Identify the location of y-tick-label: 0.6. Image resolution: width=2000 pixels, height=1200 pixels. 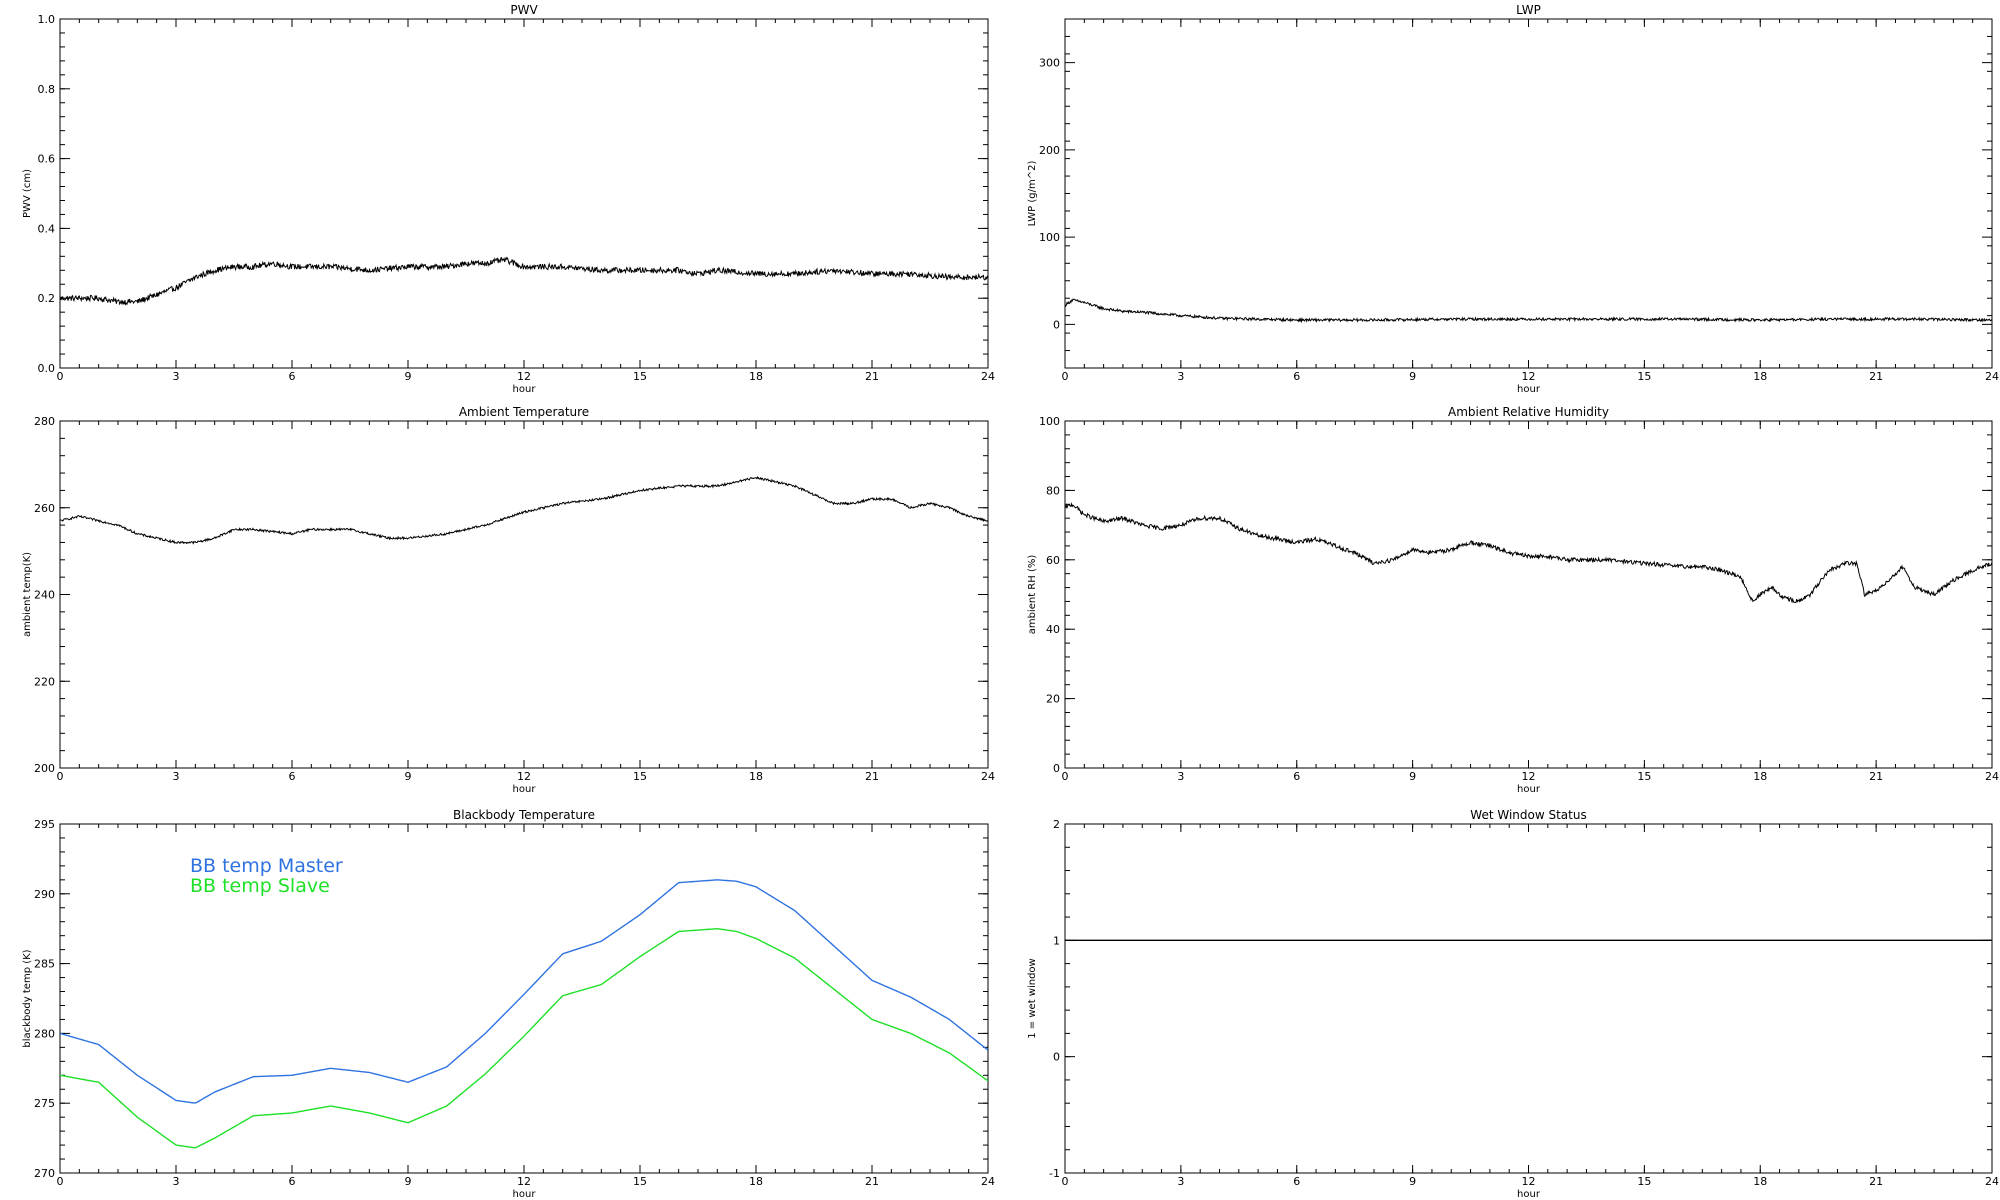
(47, 159).